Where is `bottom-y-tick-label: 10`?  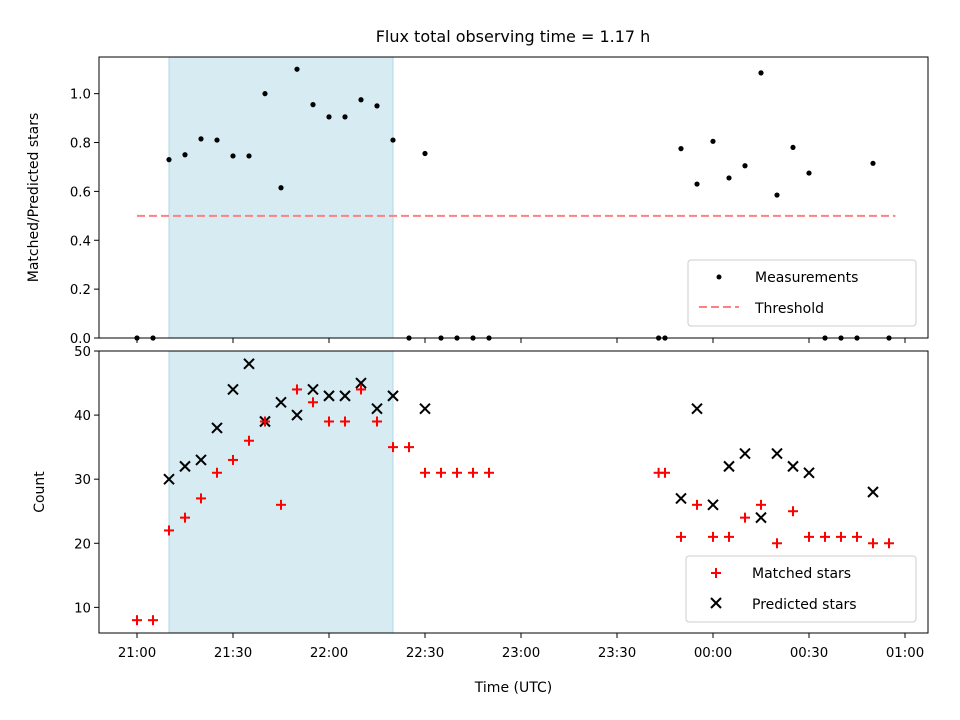
bottom-y-tick-label: 10 is located at coordinates (82, 608).